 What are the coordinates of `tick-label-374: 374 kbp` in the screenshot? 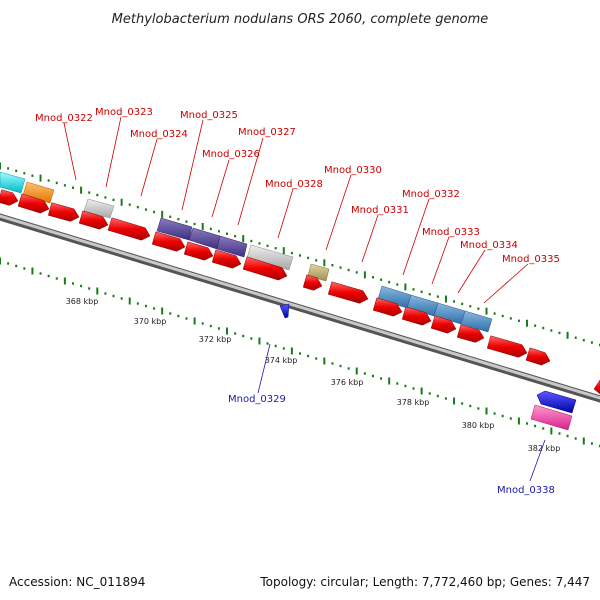 It's located at (281, 360).